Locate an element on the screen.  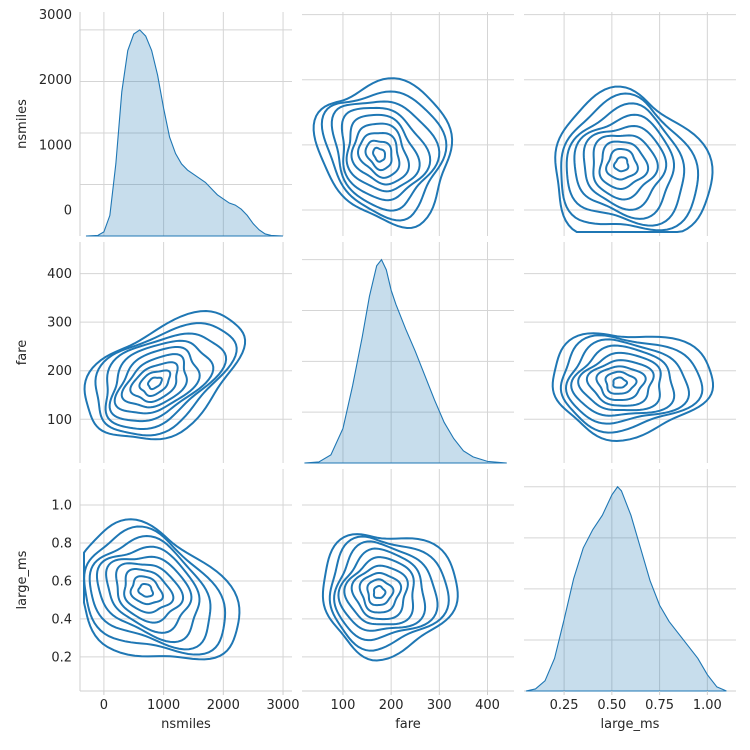
y-tick-label-large_ms: 0.6 is located at coordinates (61, 581).